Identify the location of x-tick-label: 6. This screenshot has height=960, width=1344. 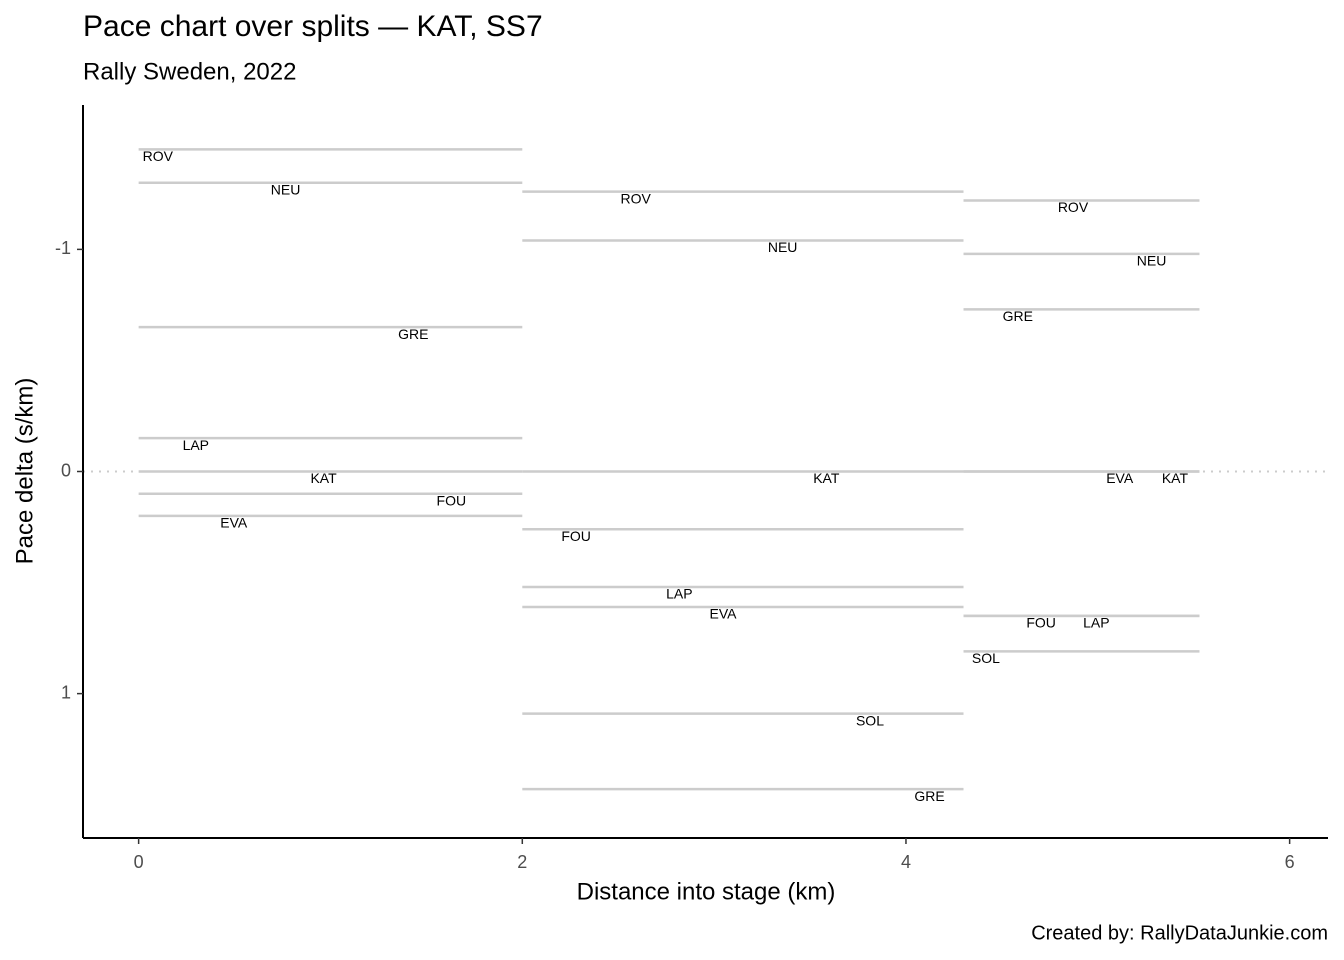
(1290, 862).